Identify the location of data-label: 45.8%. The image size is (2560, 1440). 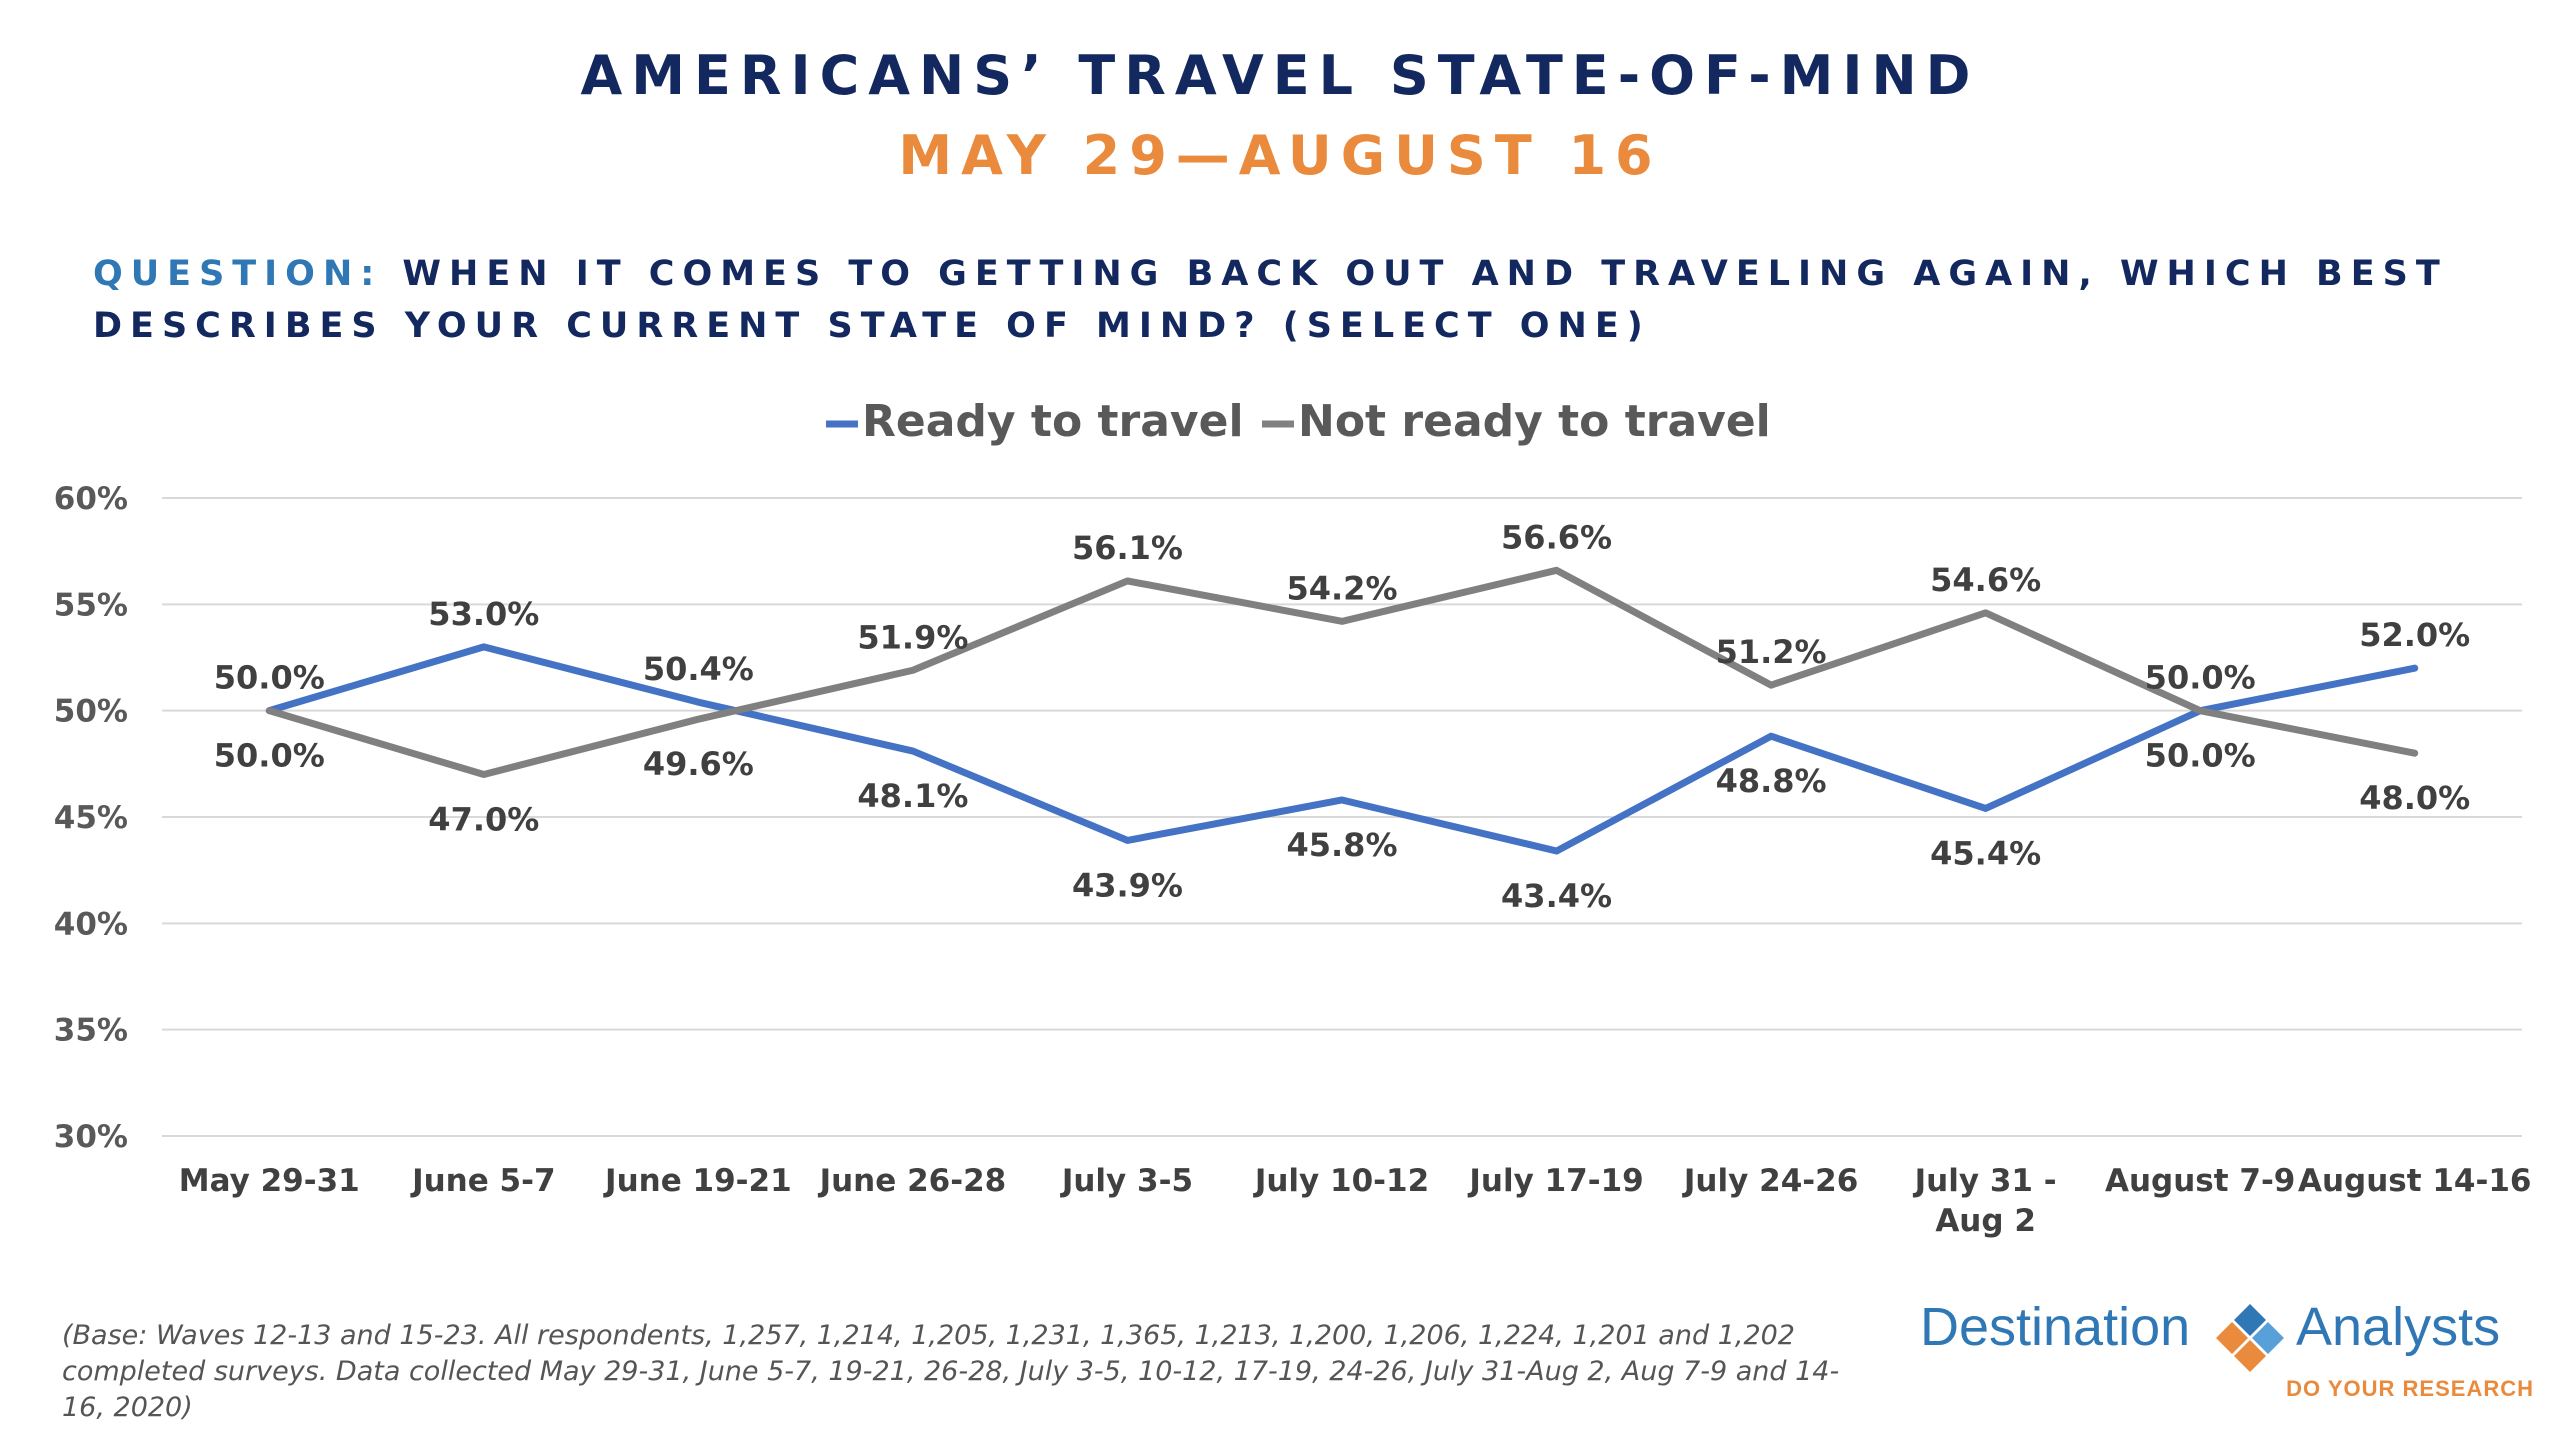
(1341, 845).